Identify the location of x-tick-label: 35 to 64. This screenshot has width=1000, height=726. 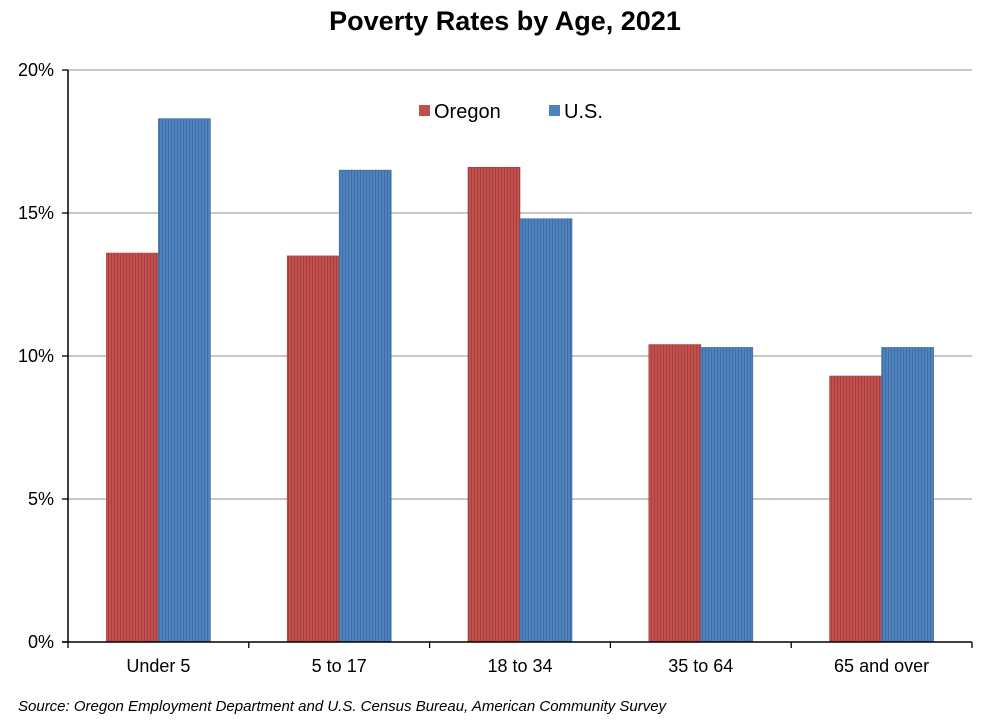
(700, 666).